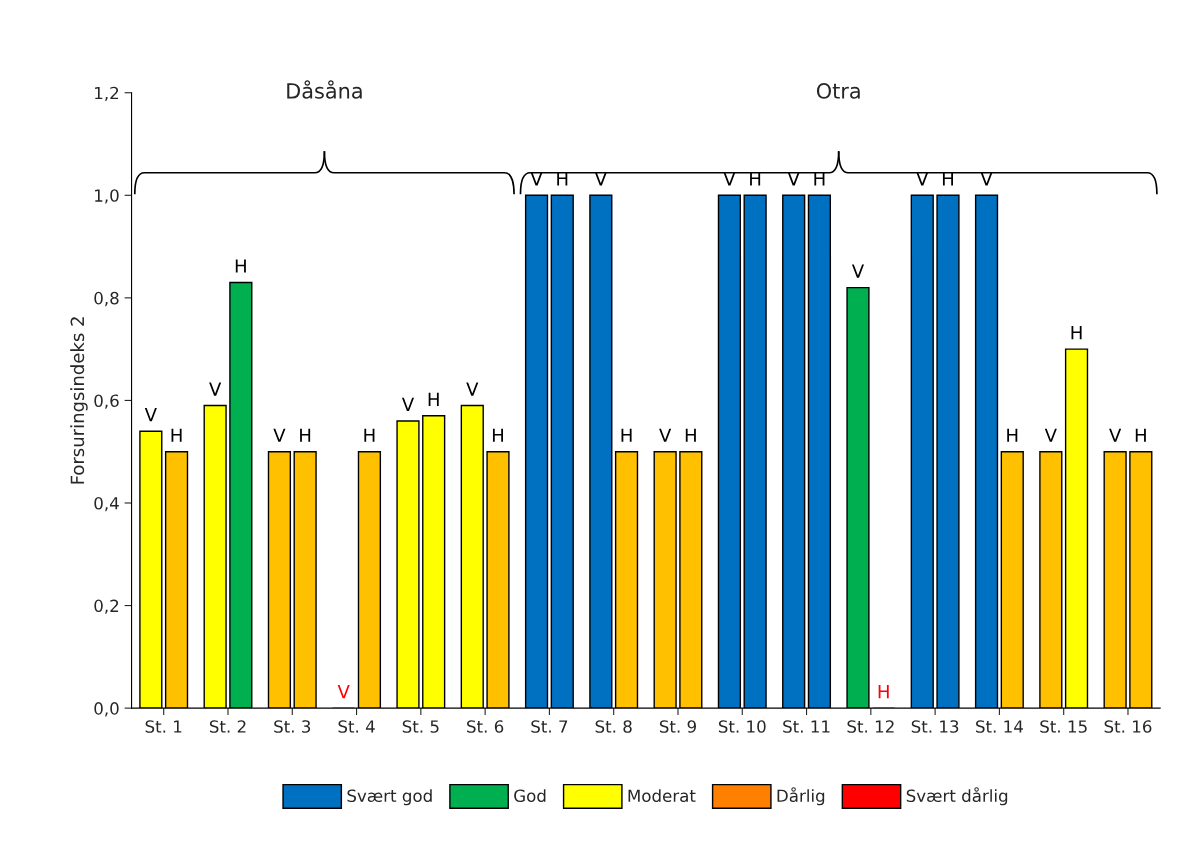 This screenshot has height=843, width=1196. I want to click on y-tick-label: 0,6, so click(106, 401).